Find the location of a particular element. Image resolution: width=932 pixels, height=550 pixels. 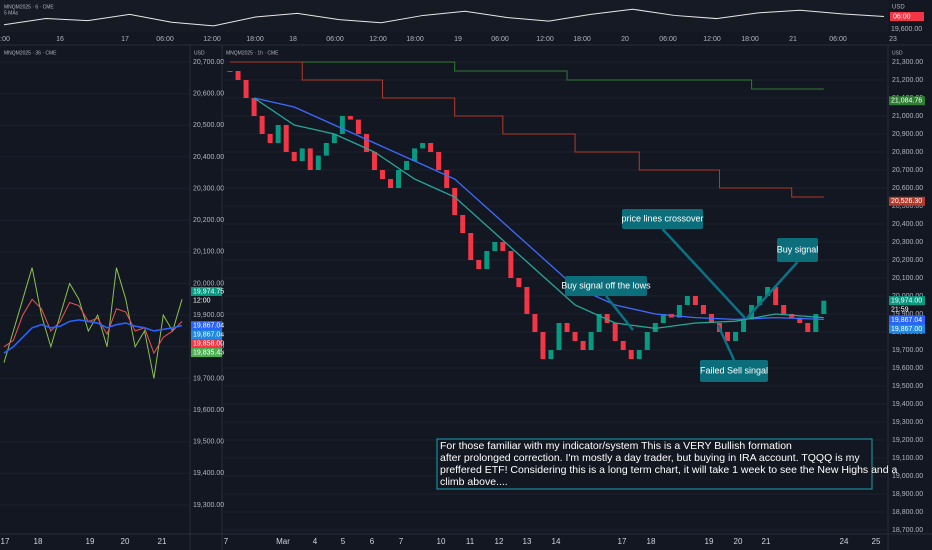

annotation: Buy signal off the lows is located at coordinates (606, 285).